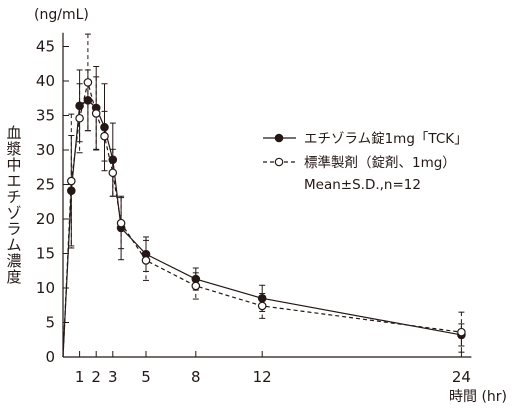 The image size is (524, 410). I want to click on y-tick-label: 35, so click(45, 116).